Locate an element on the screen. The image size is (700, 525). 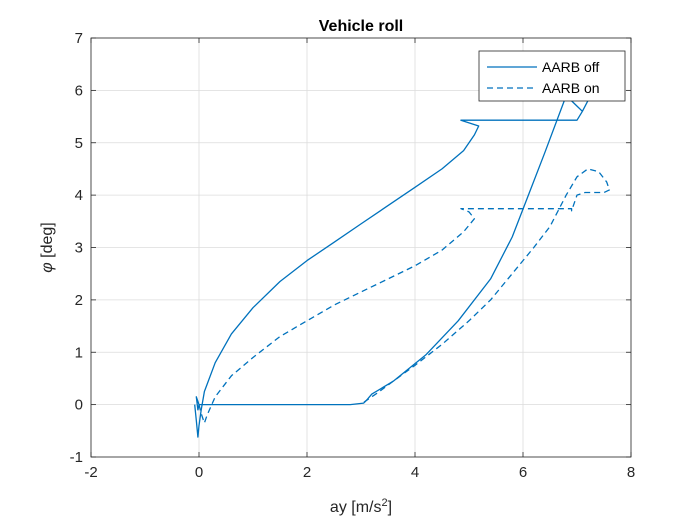
x-tick-label: 6 is located at coordinates (523, 472).